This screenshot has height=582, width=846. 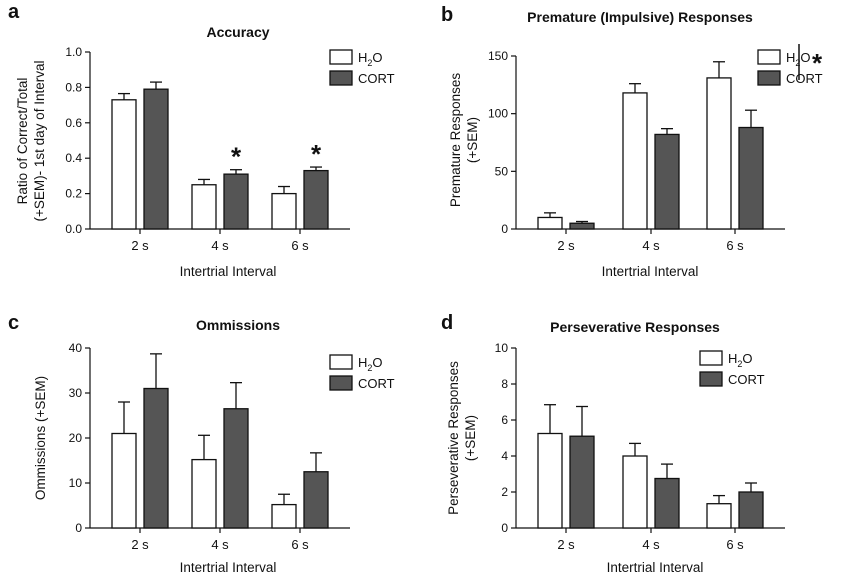 I want to click on y-tick-label: 50, so click(x=502, y=171).